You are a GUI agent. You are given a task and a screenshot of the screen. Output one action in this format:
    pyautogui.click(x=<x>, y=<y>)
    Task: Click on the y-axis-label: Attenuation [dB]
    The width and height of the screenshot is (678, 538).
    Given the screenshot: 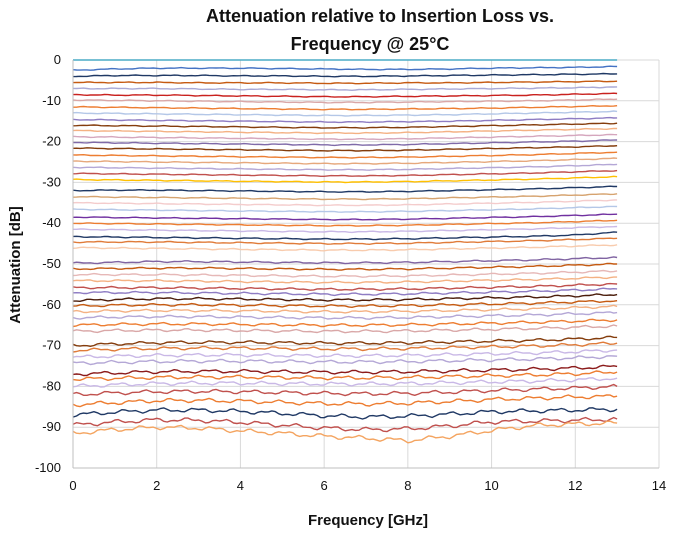 What is the action you would take?
    pyautogui.click(x=15, y=264)
    